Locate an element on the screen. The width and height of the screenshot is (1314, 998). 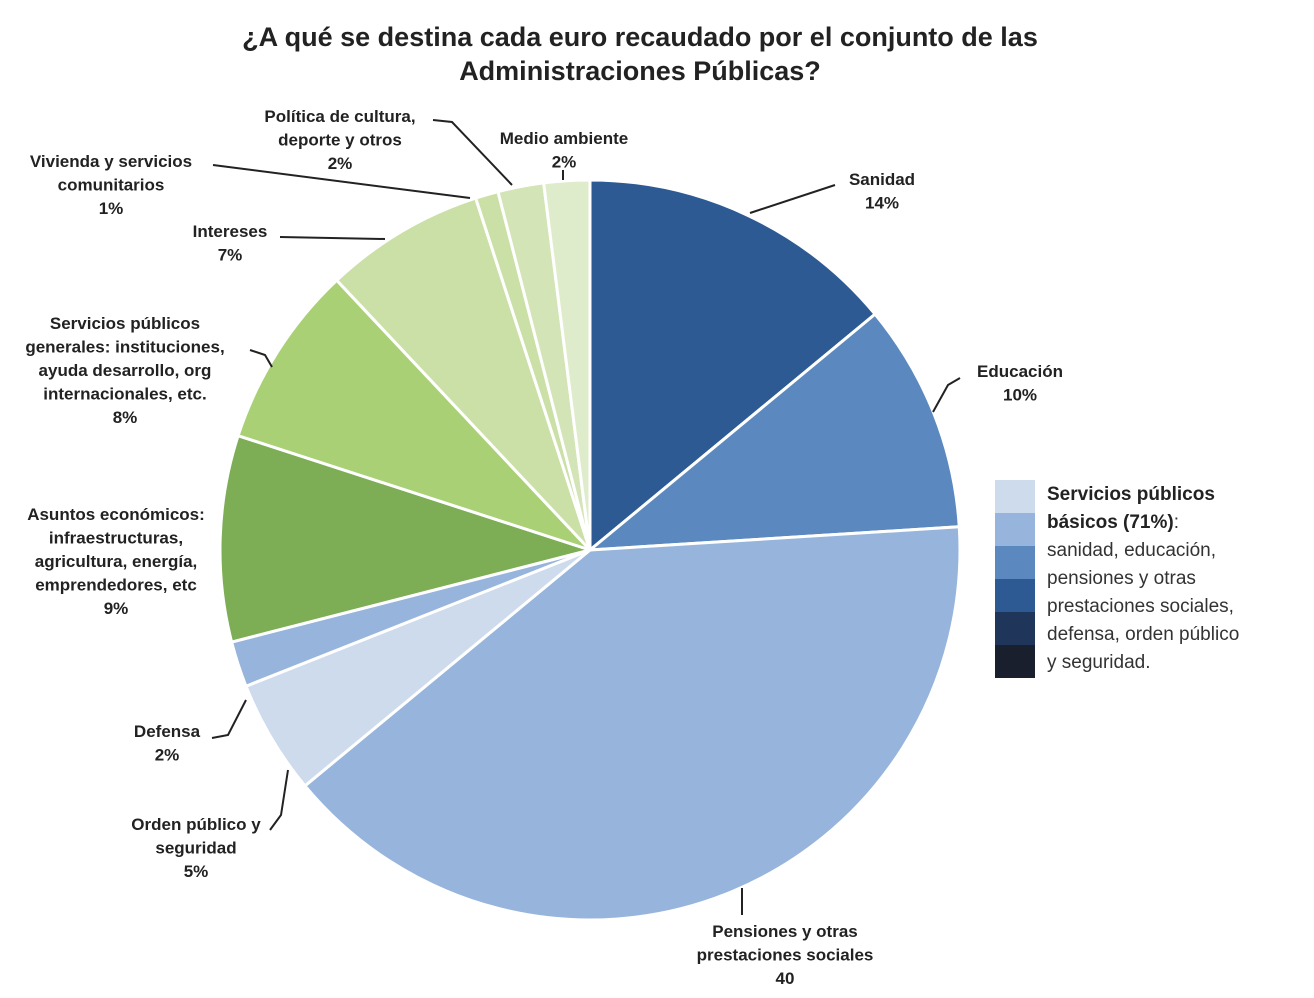
leader-line-vivienda is located at coordinates (341, 181).